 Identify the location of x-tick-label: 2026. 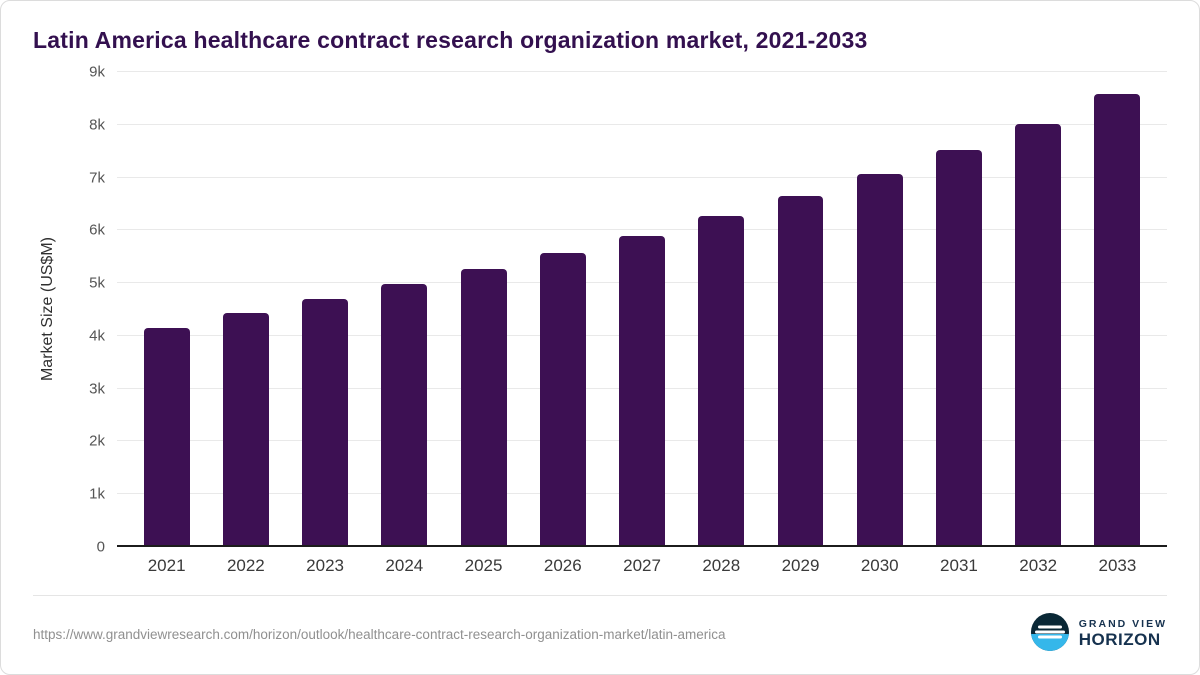
(562, 565).